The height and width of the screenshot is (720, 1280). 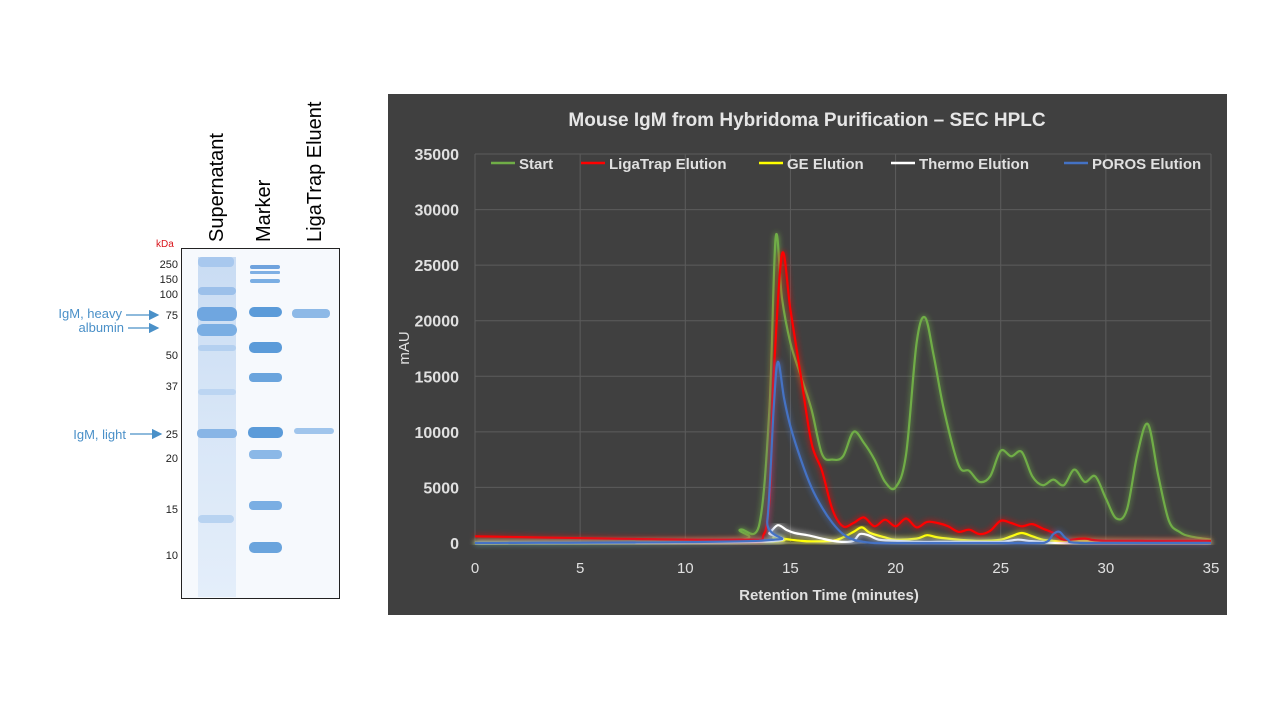 I want to click on mw-label: 20, so click(x=171, y=459).